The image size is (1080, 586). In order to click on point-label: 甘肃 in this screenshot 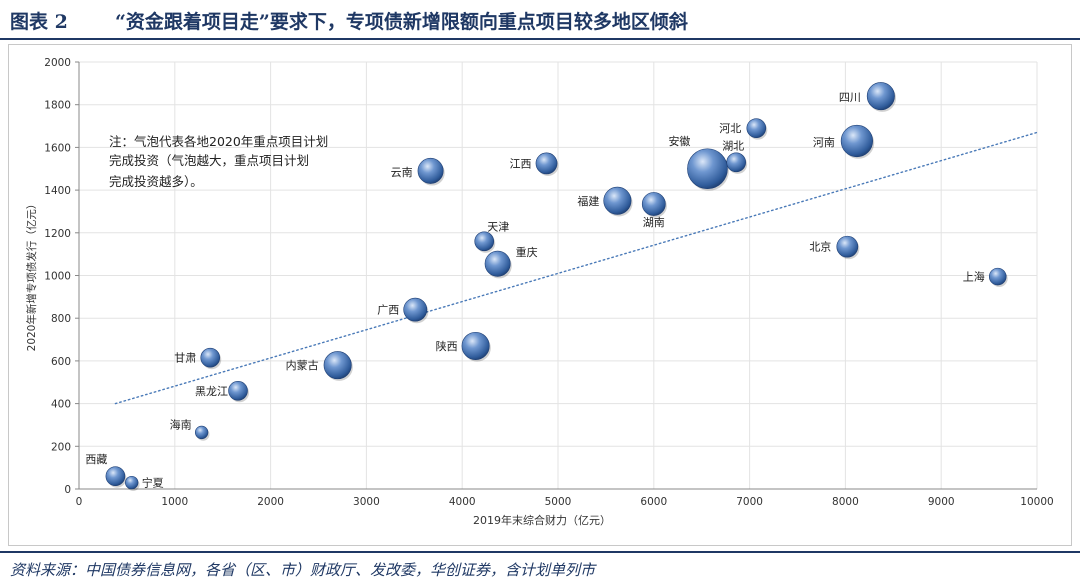, I will do `click(185, 358)`.